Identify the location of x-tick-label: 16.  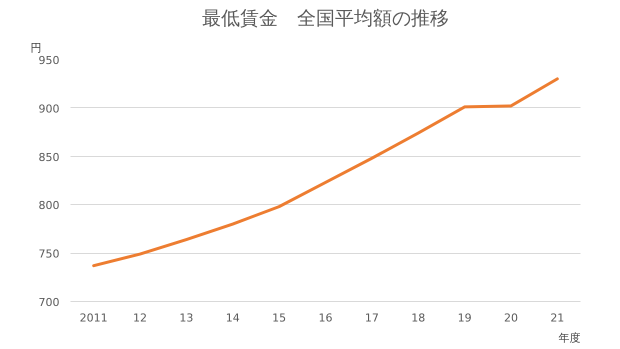
(325, 318).